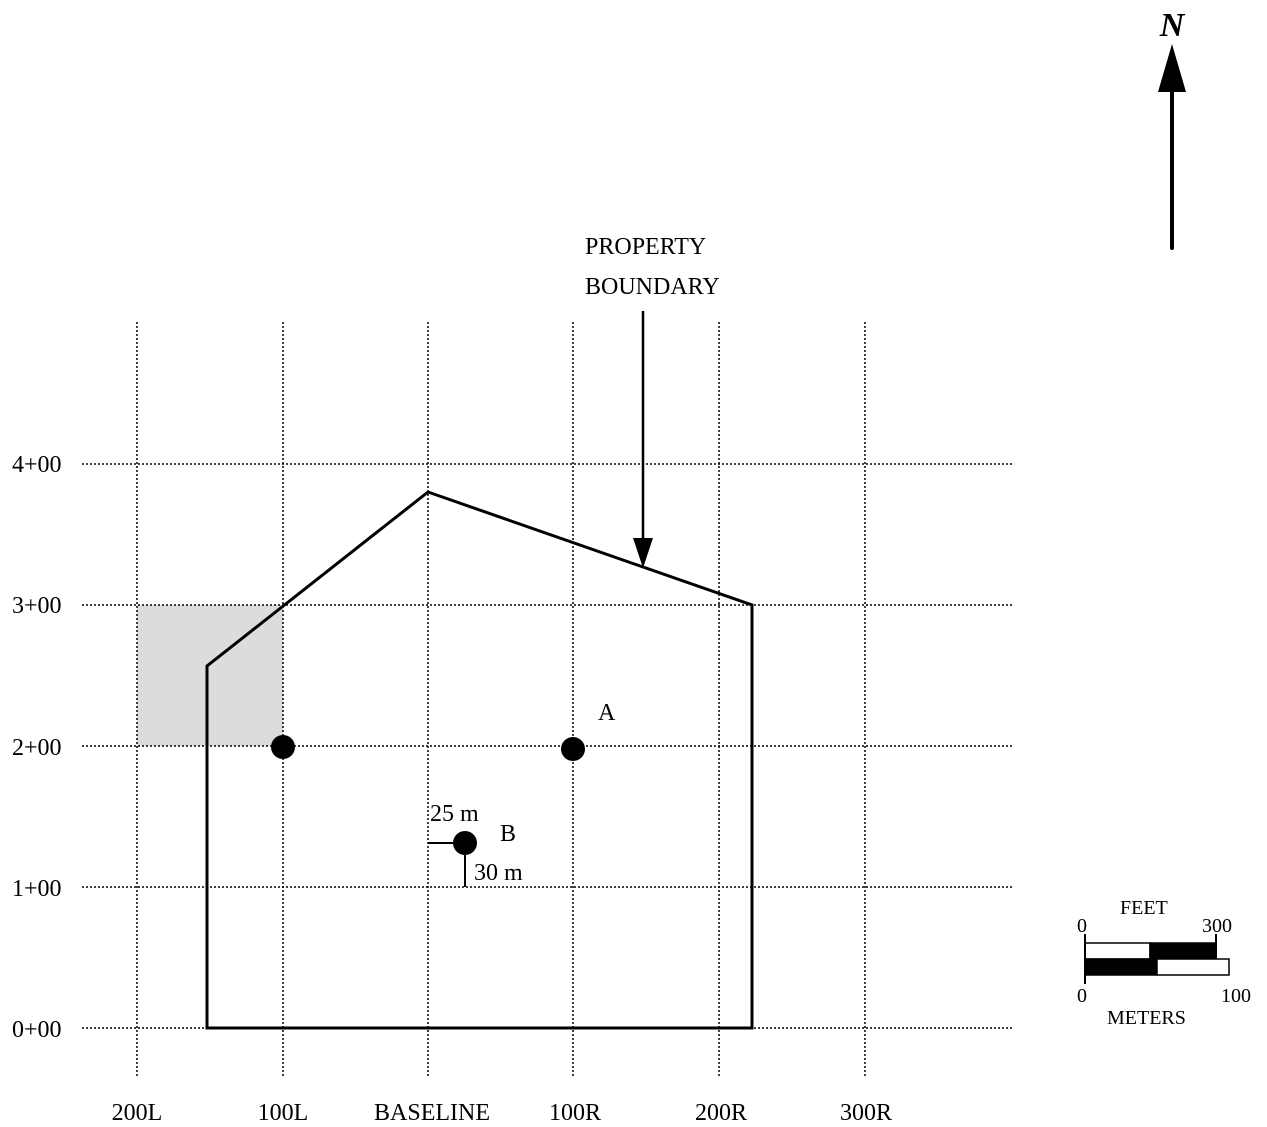  I want to click on scale-meters-zero: 0, so click(1082, 996).